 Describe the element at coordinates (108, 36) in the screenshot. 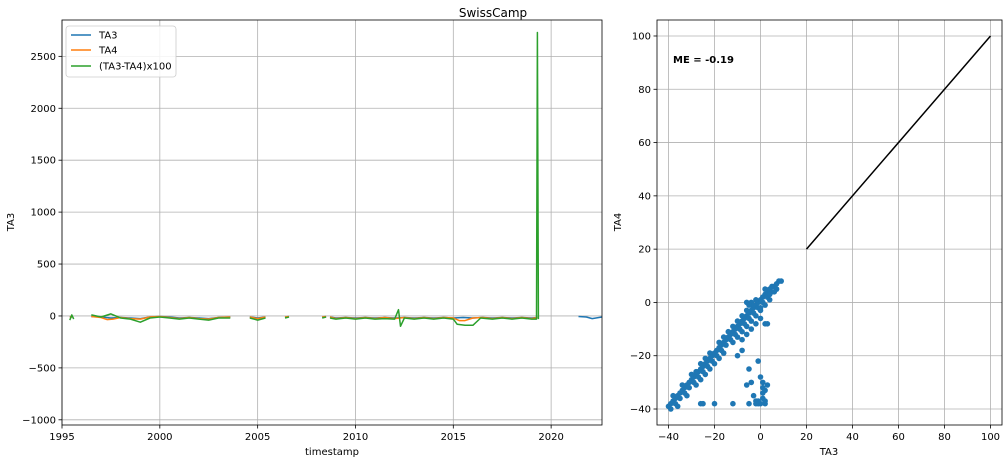

I see `legend-label-ta3: TA3` at that location.